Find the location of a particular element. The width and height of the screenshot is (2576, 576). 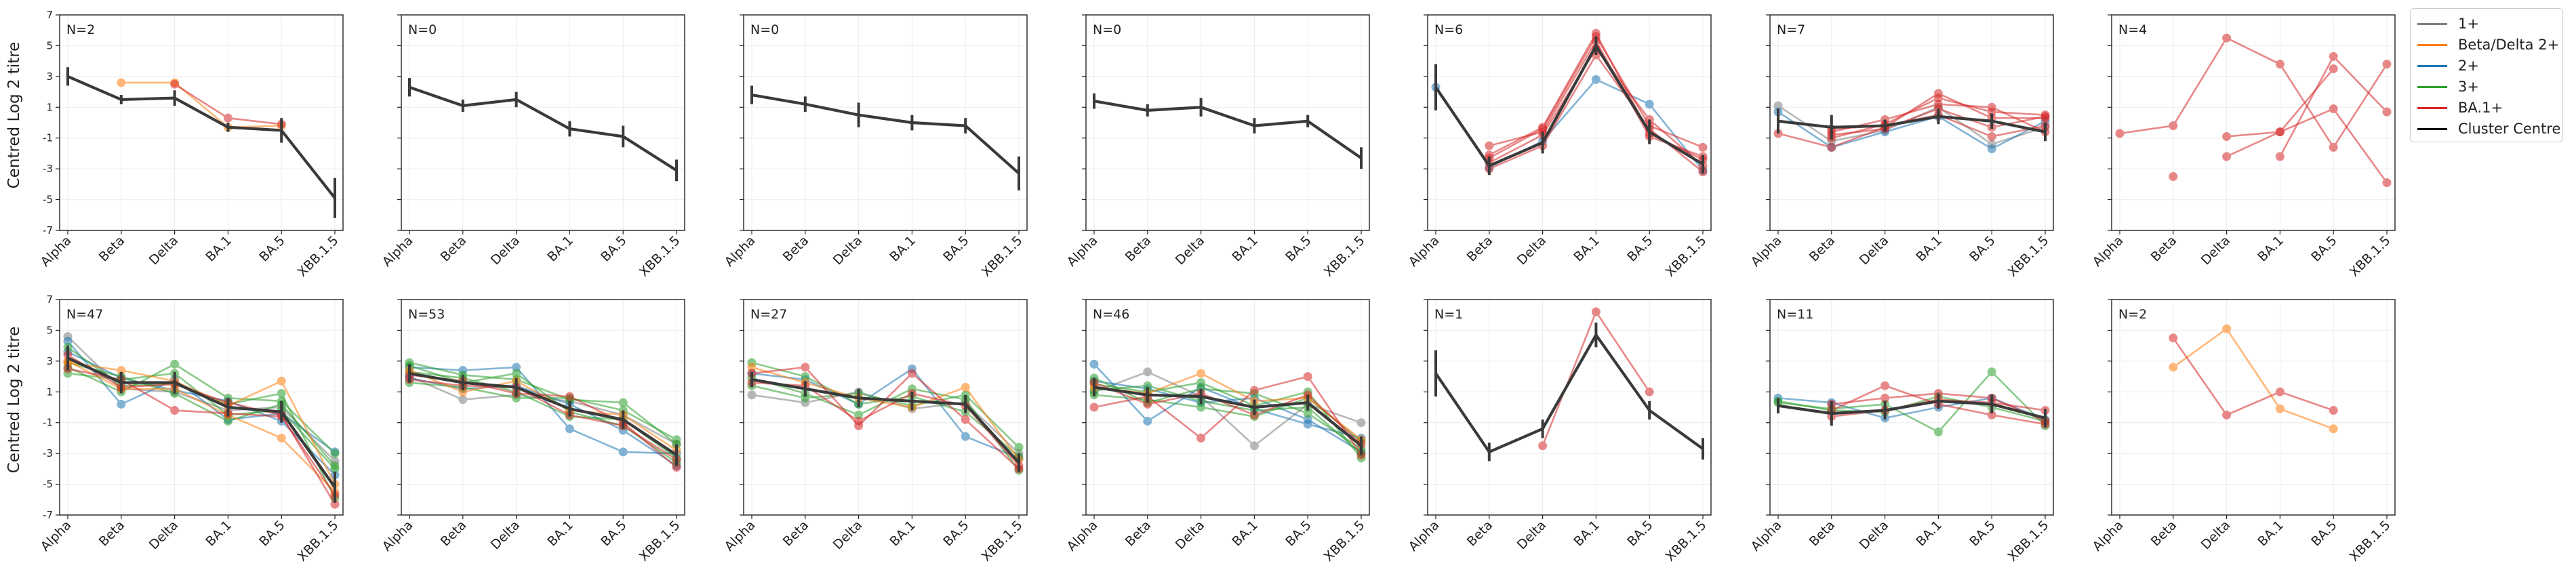

n-annotation: N=47 is located at coordinates (84, 314).